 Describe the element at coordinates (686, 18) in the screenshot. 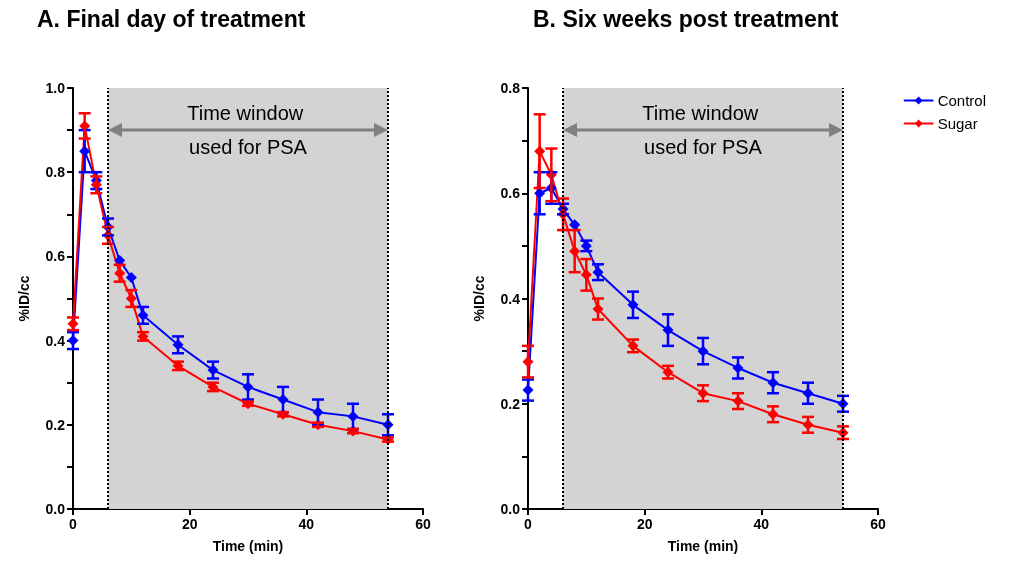

I see `chart-title: B. Six weeks post treatment` at that location.